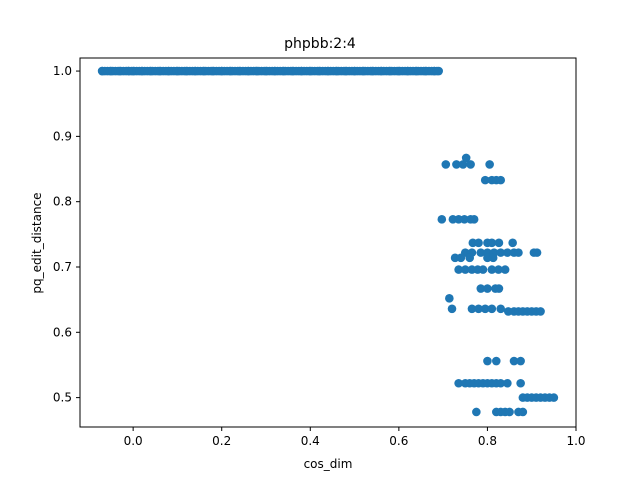 The image size is (640, 480). I want to click on x-tick-label: 0.2, so click(221, 441).